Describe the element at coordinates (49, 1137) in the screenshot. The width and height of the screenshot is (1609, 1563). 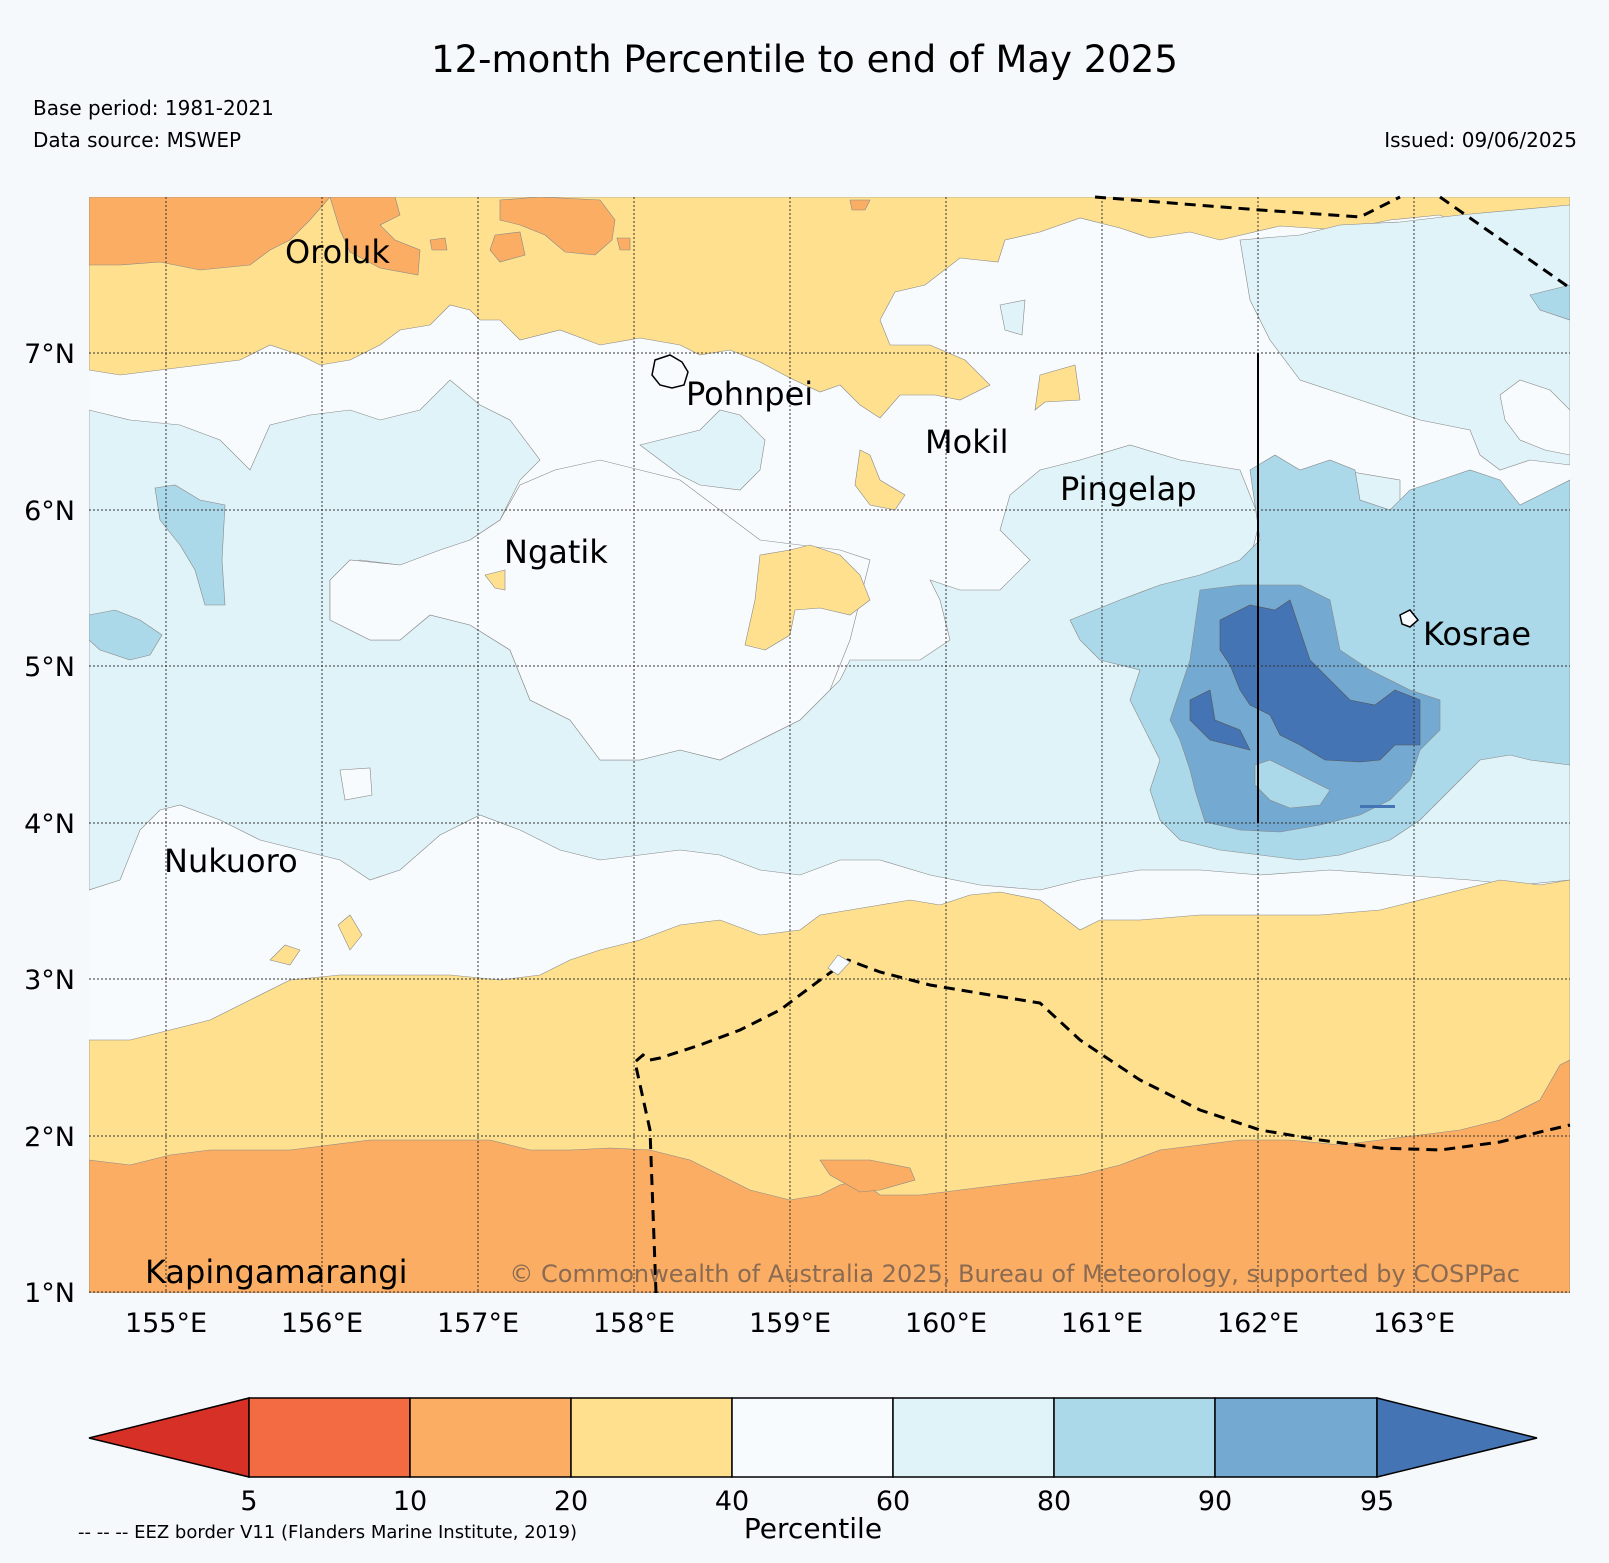
I see `lat-label: 2°N` at that location.